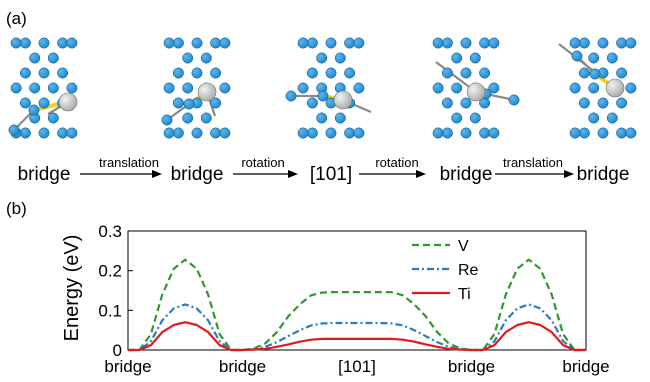 The width and height of the screenshot is (650, 382). I want to click on y-tick-label: 0.1, so click(110, 310).